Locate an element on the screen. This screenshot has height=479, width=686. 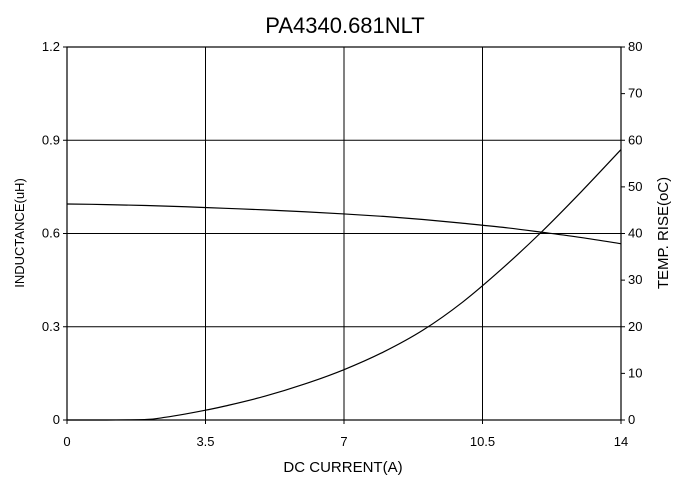
right-y-tick-label: 80 is located at coordinates (635, 46).